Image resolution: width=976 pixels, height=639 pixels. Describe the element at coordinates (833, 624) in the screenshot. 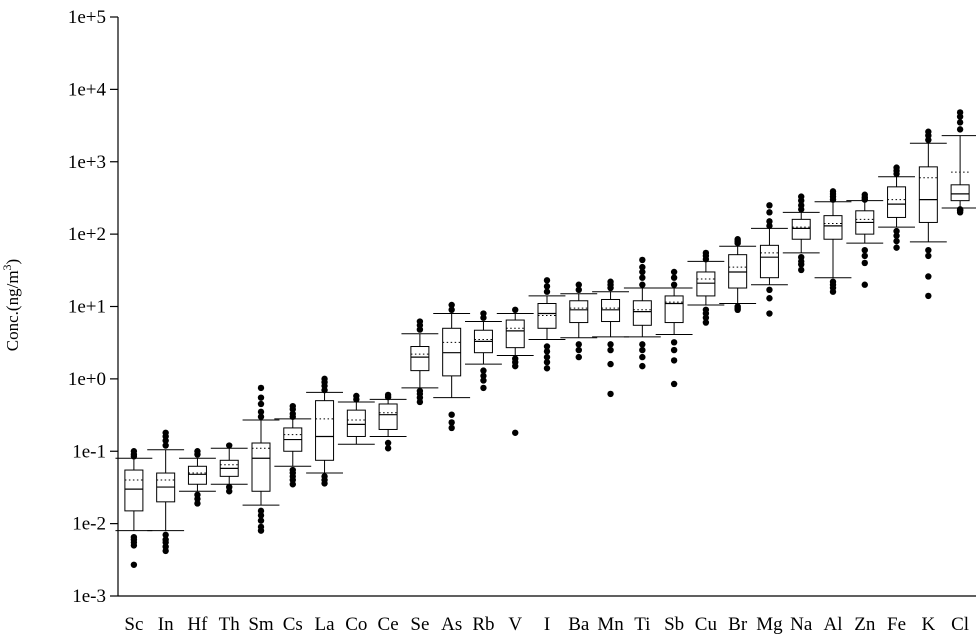

I see `x-category-label: Al` at that location.